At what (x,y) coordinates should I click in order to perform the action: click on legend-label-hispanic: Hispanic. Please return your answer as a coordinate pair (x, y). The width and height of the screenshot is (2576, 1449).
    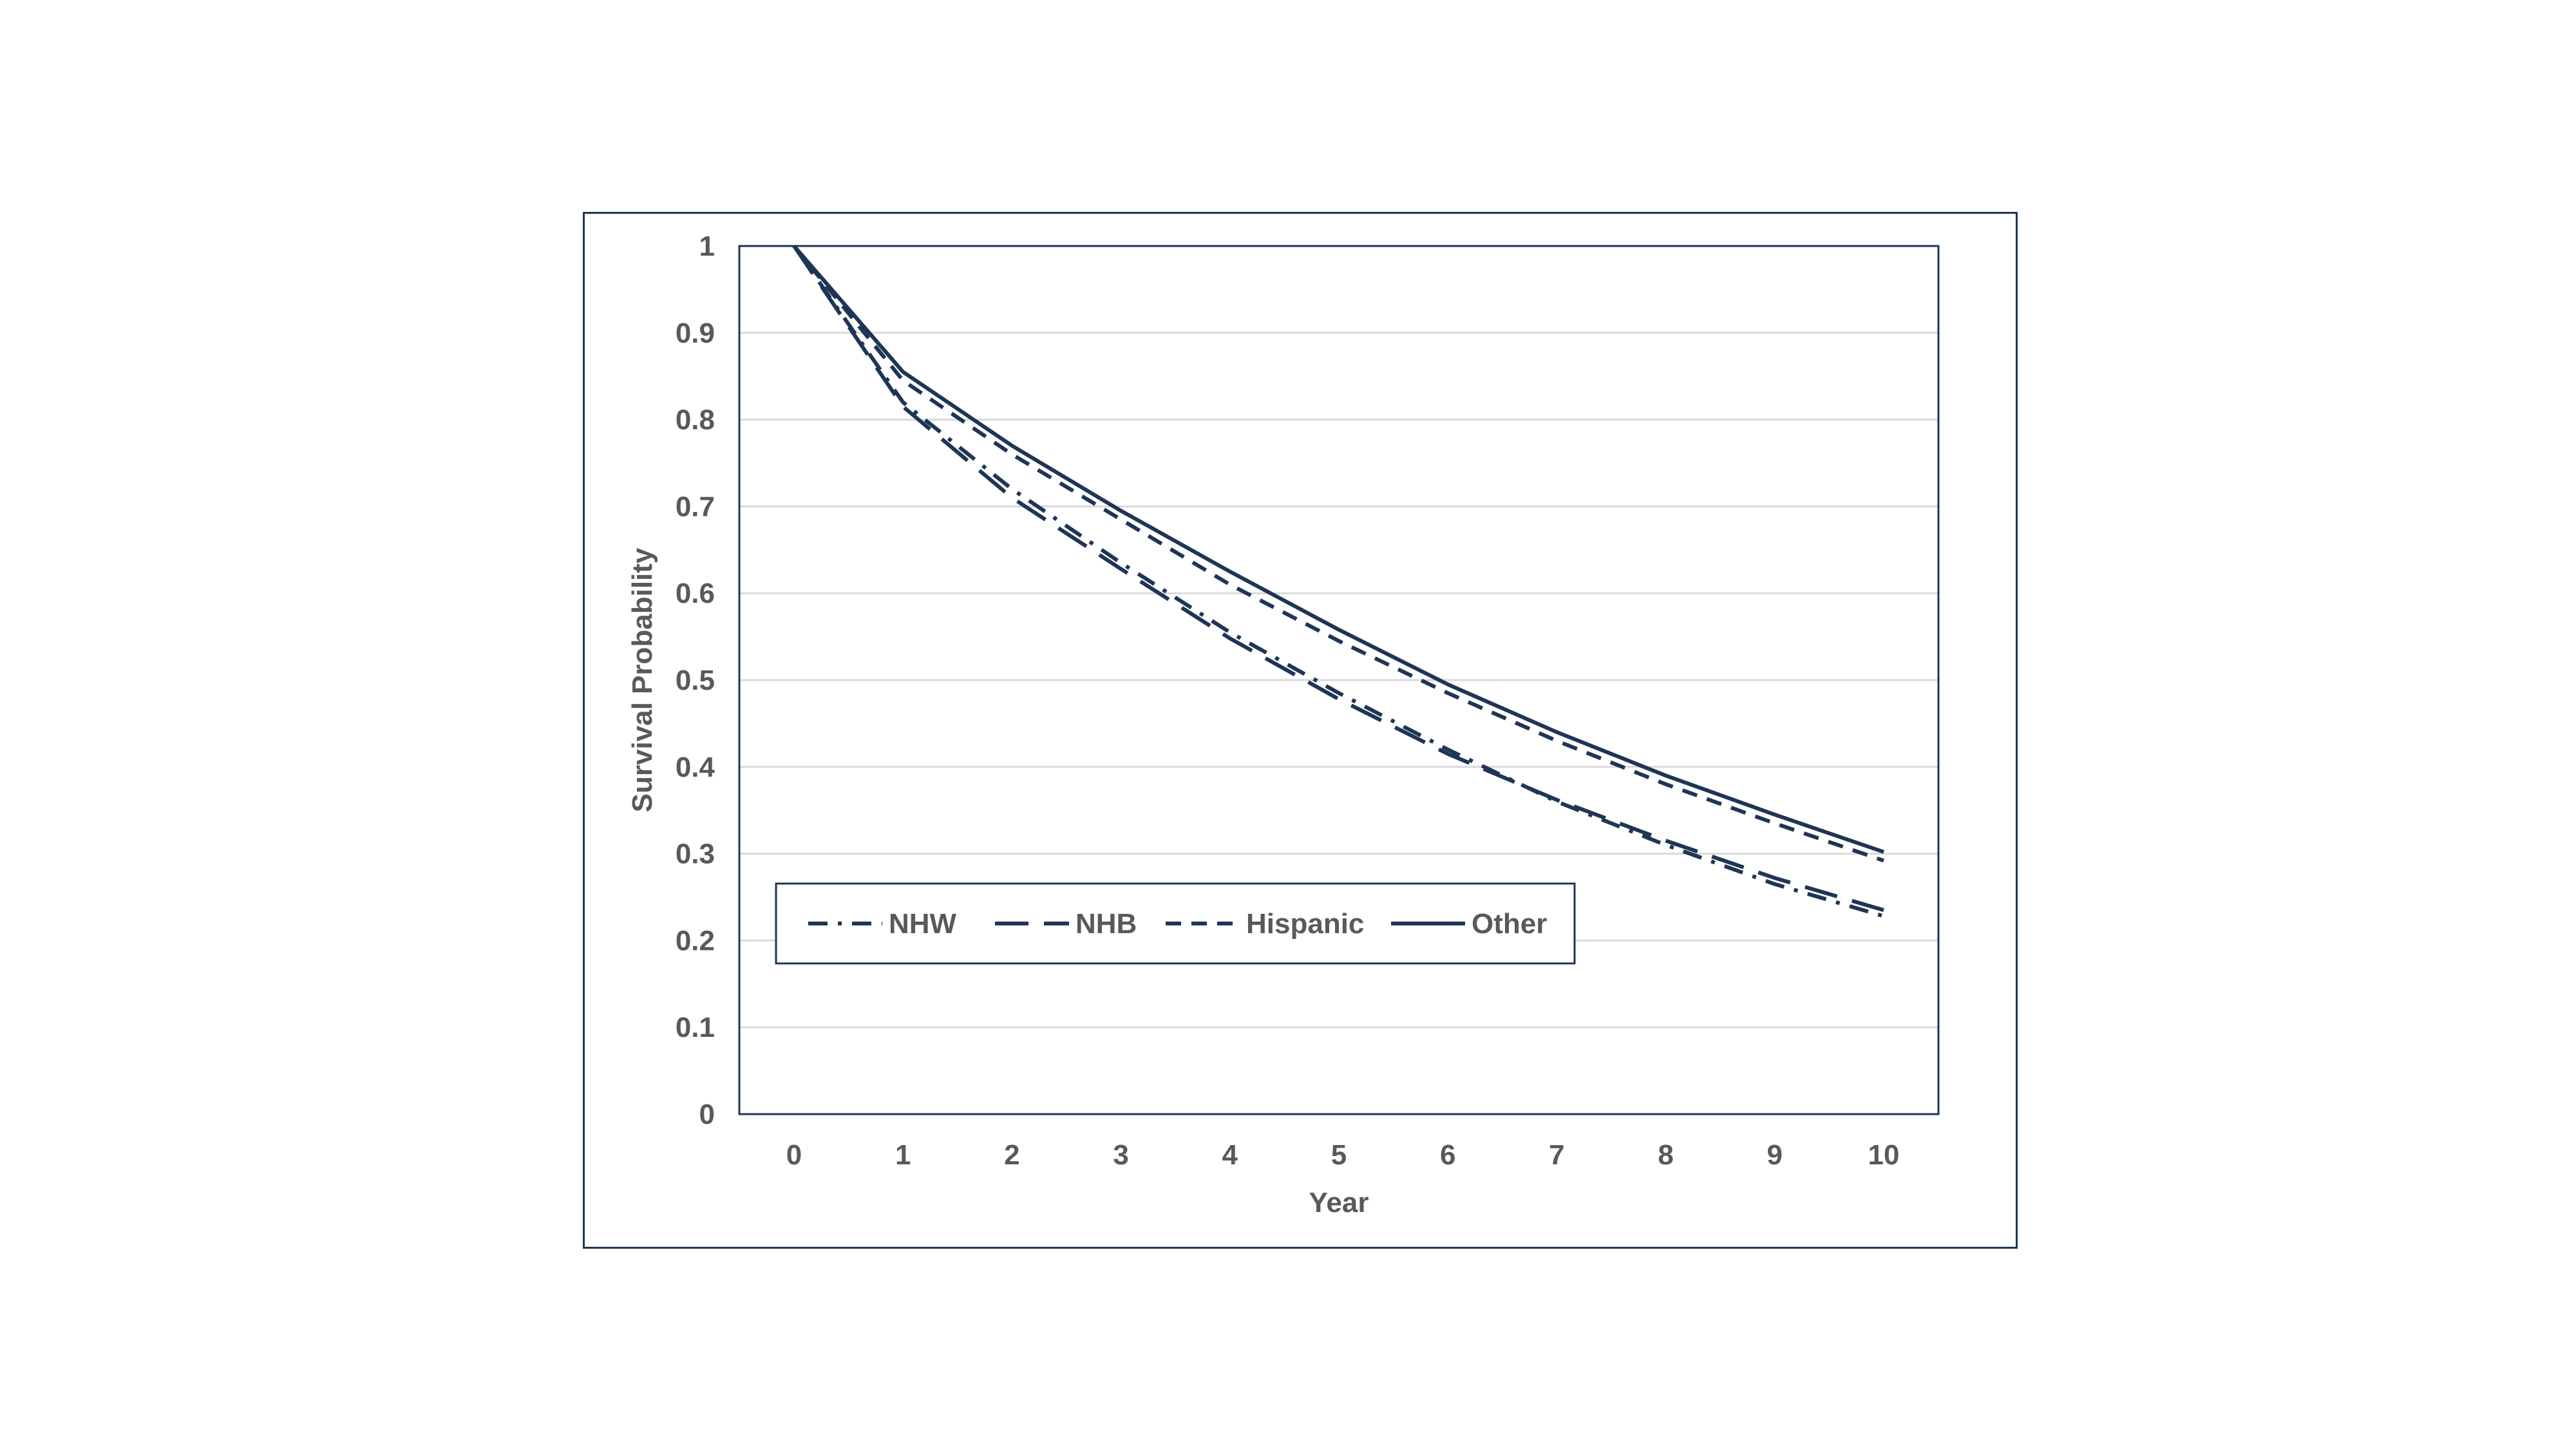
    Looking at the image, I should click on (1305, 924).